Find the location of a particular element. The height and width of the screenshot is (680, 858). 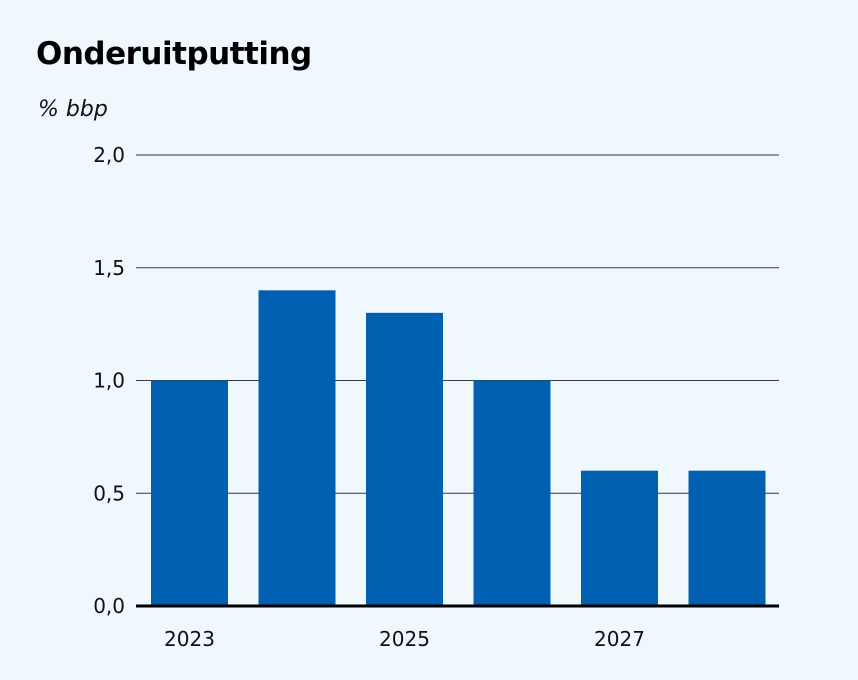

bar-2025 is located at coordinates (404, 459).